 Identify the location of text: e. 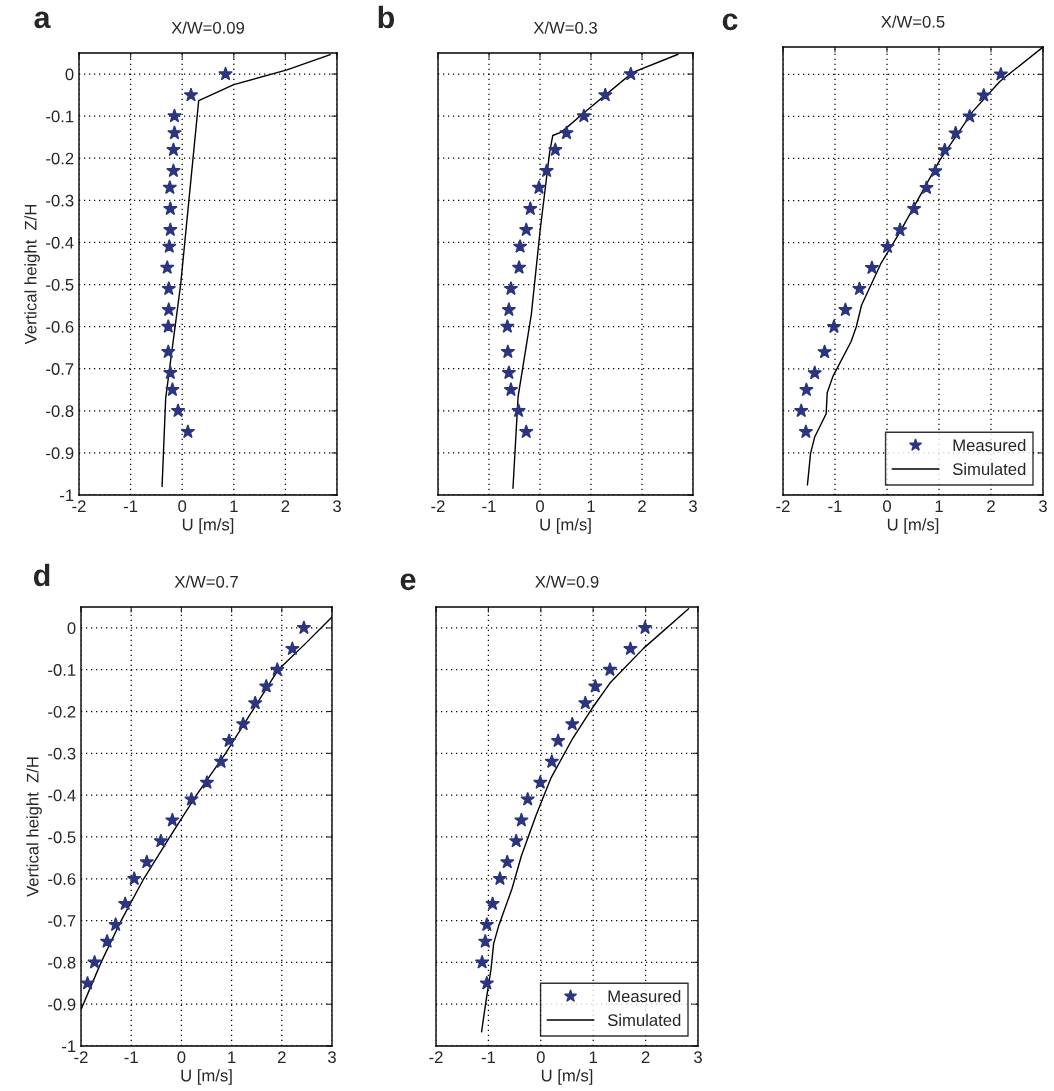
(408, 582).